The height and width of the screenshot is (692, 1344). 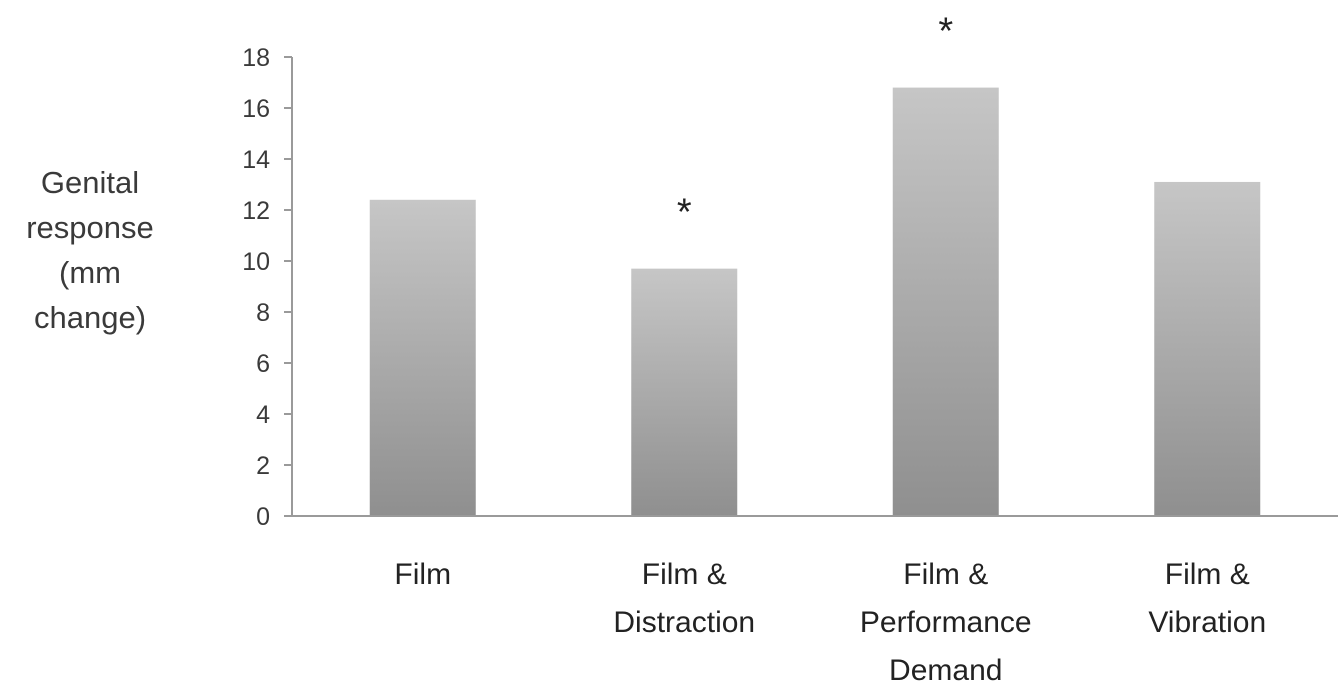 What do you see at coordinates (267, 287) in the screenshot?
I see `y-axis: 0 2 4 6 8 10 12 14 16 18` at bounding box center [267, 287].